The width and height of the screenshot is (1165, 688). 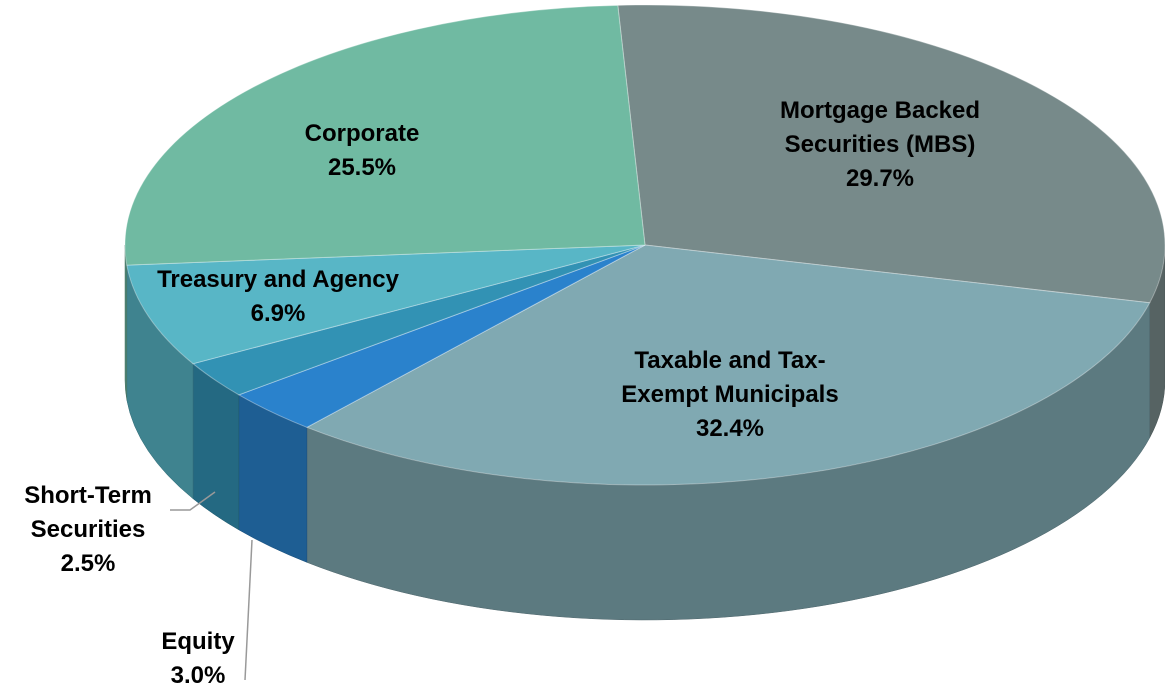 What do you see at coordinates (362, 167) in the screenshot?
I see `value-label: 25.5%` at bounding box center [362, 167].